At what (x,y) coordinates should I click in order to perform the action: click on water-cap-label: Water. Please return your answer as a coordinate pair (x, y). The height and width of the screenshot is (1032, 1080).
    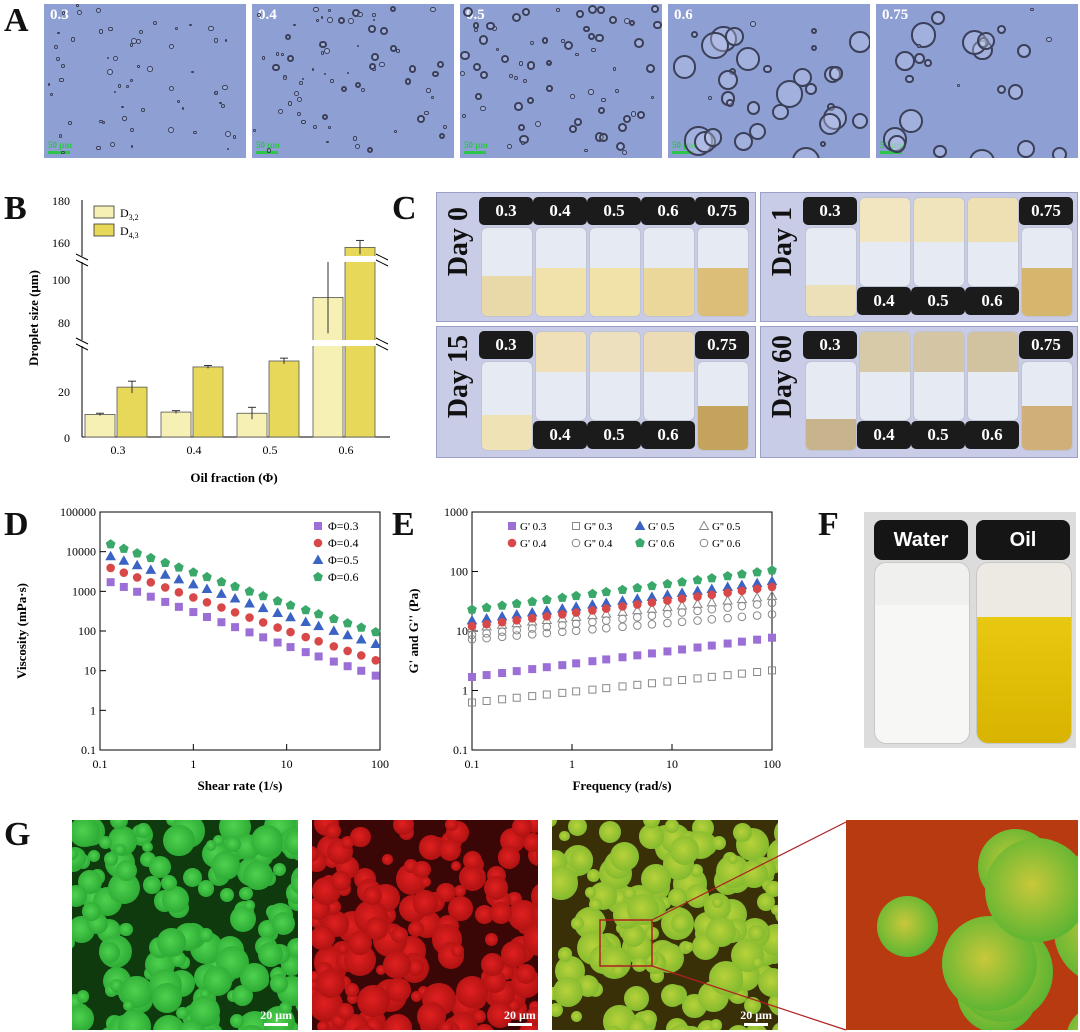
    Looking at the image, I should click on (921, 540).